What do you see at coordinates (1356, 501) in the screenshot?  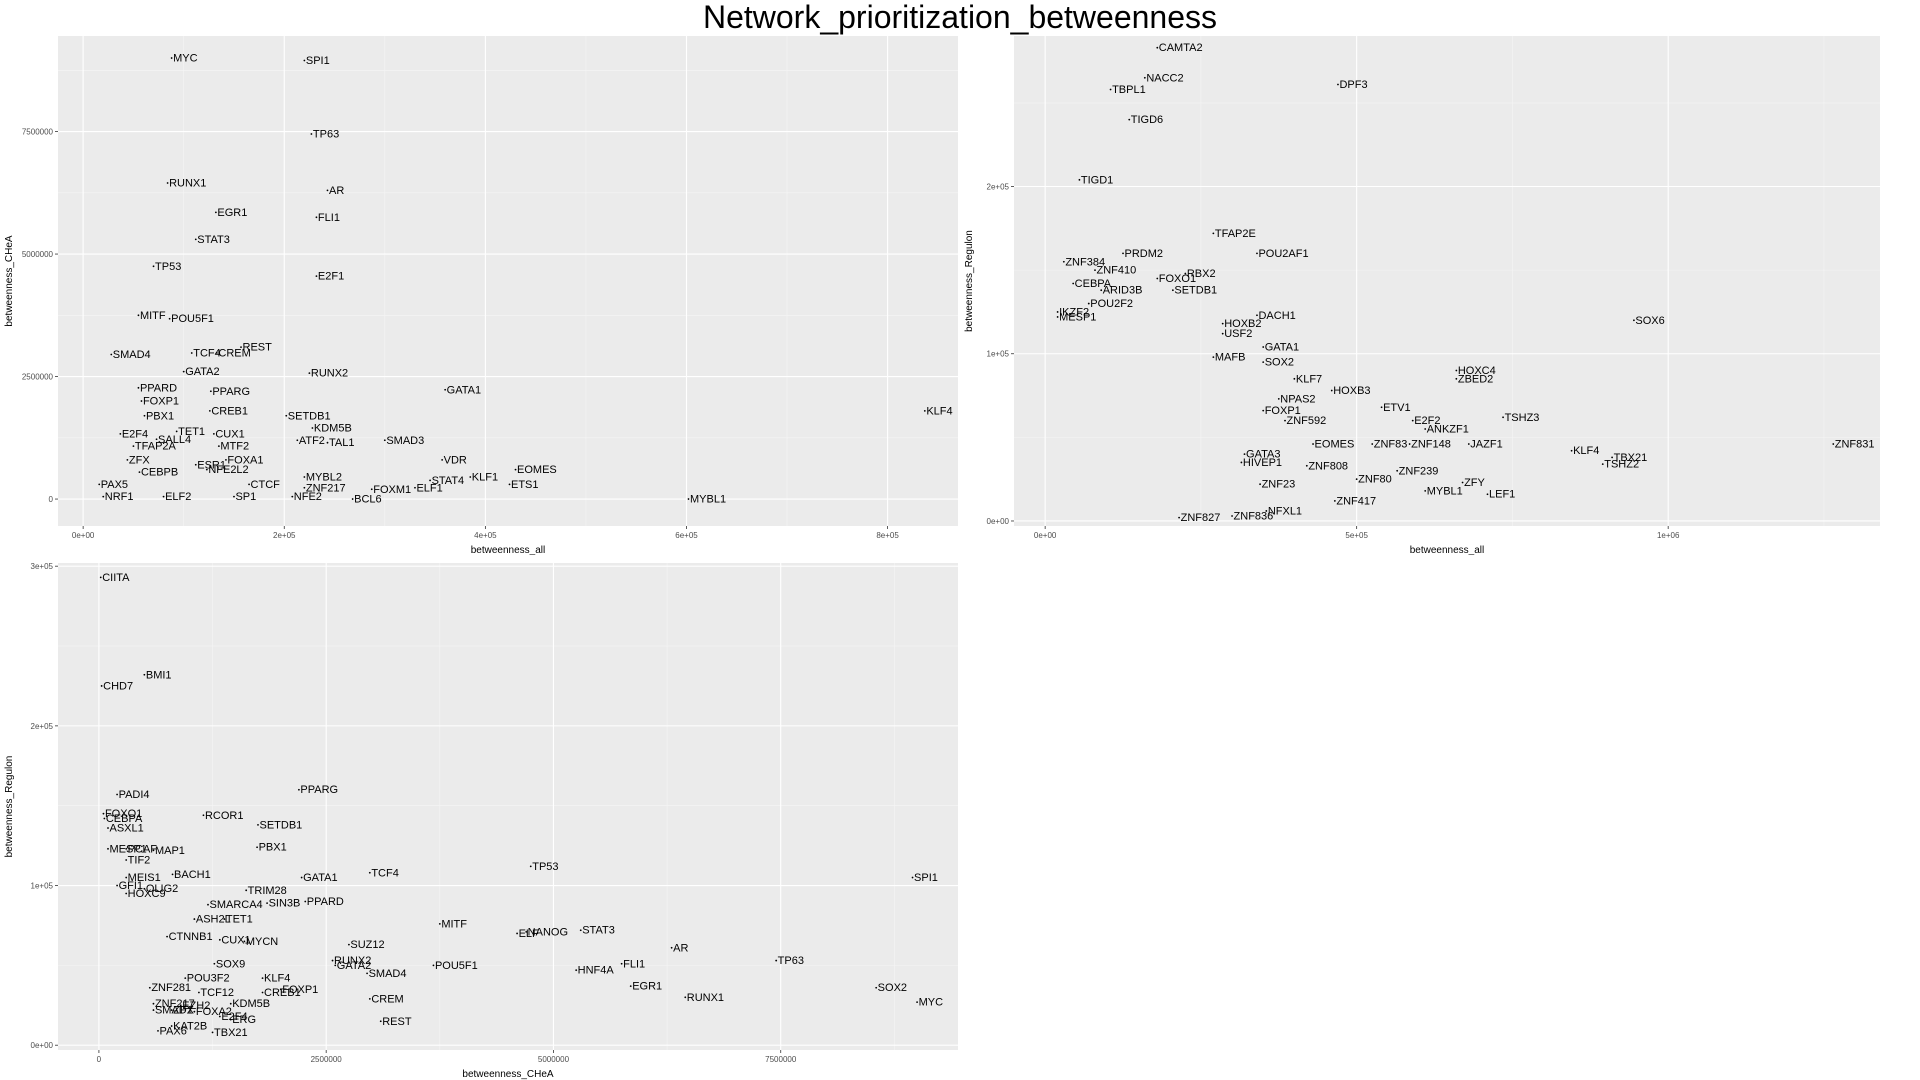 I see `point-label: ZNF417` at bounding box center [1356, 501].